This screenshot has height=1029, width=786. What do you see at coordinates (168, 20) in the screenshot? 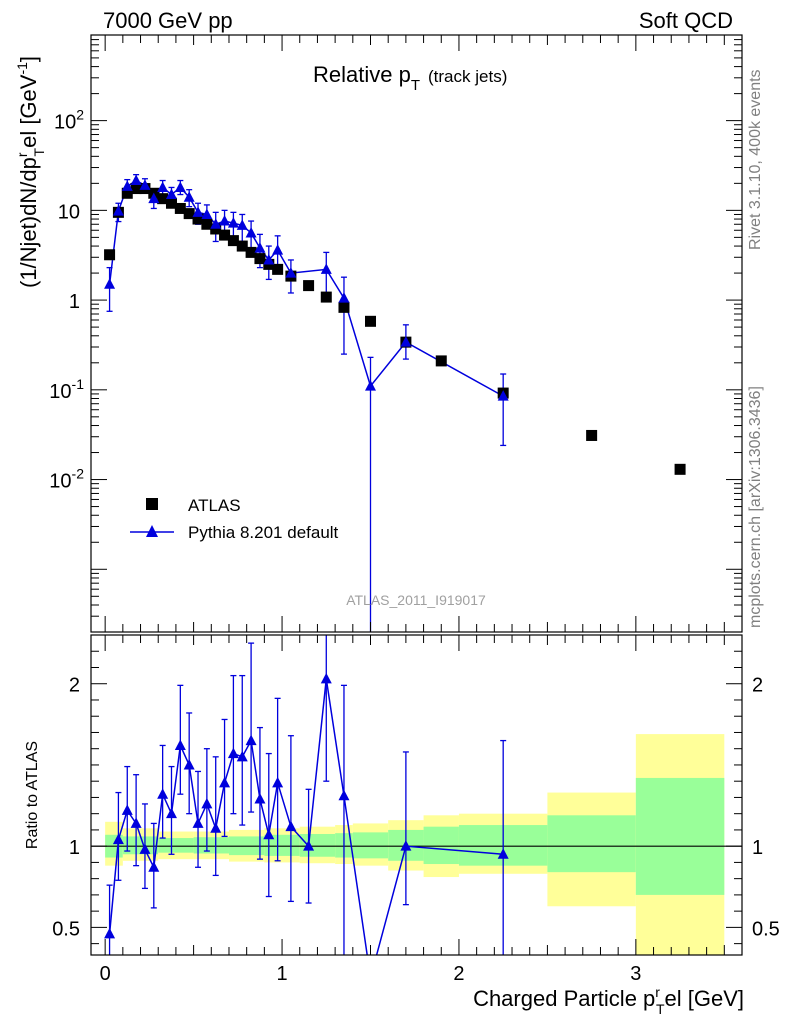
I see `energy-label: 7000 GeV pp` at bounding box center [168, 20].